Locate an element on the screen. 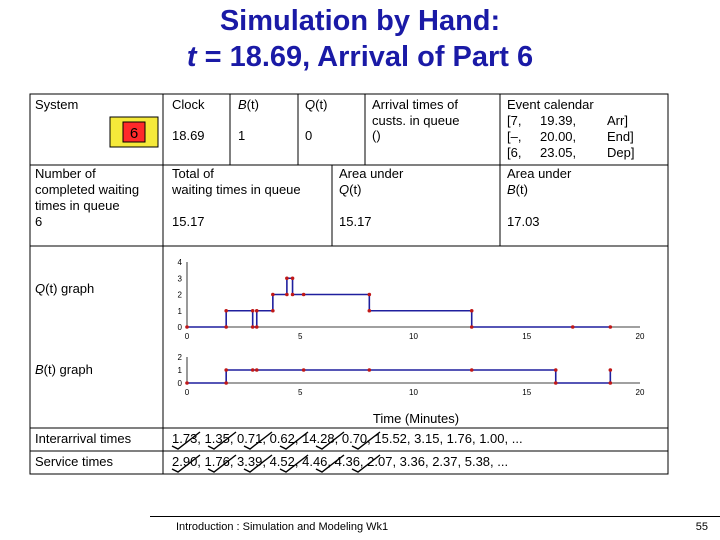 This screenshot has height=540, width=720. b-value: 1 is located at coordinates (241, 135).